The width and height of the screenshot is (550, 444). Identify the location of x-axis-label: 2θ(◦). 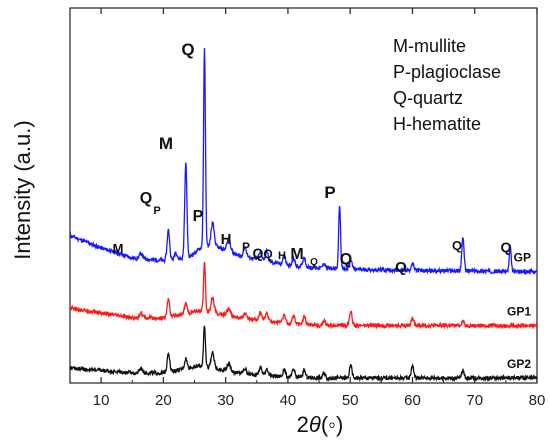
(320, 424).